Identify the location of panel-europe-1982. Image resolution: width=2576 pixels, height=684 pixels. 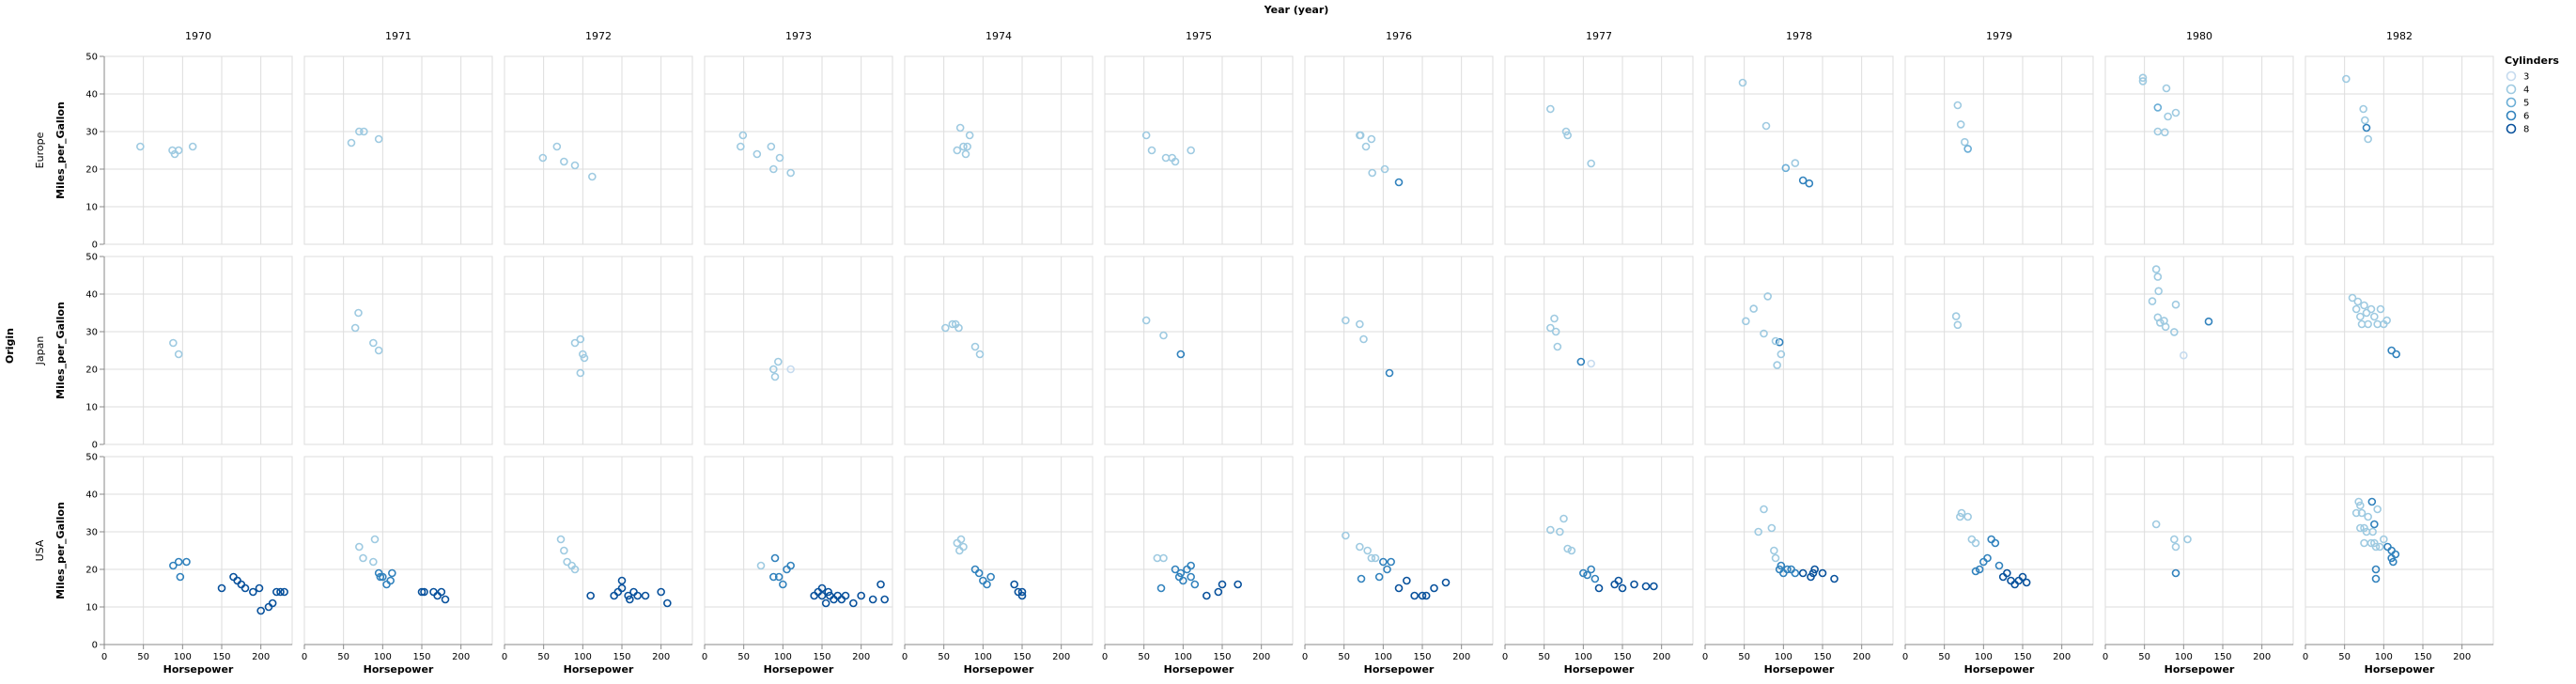
(2399, 150).